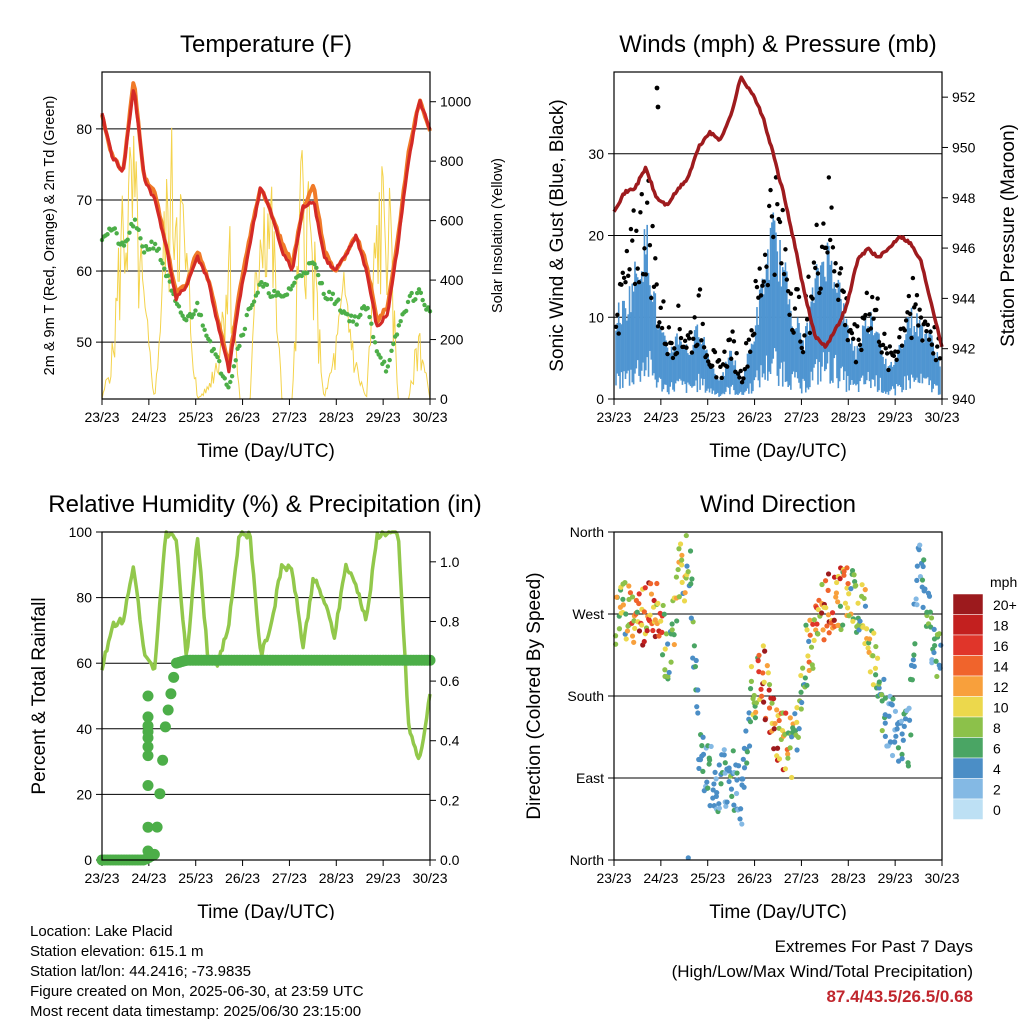  Describe the element at coordinates (590, 778) in the screenshot. I see `direction-left-tick-label: East` at that location.